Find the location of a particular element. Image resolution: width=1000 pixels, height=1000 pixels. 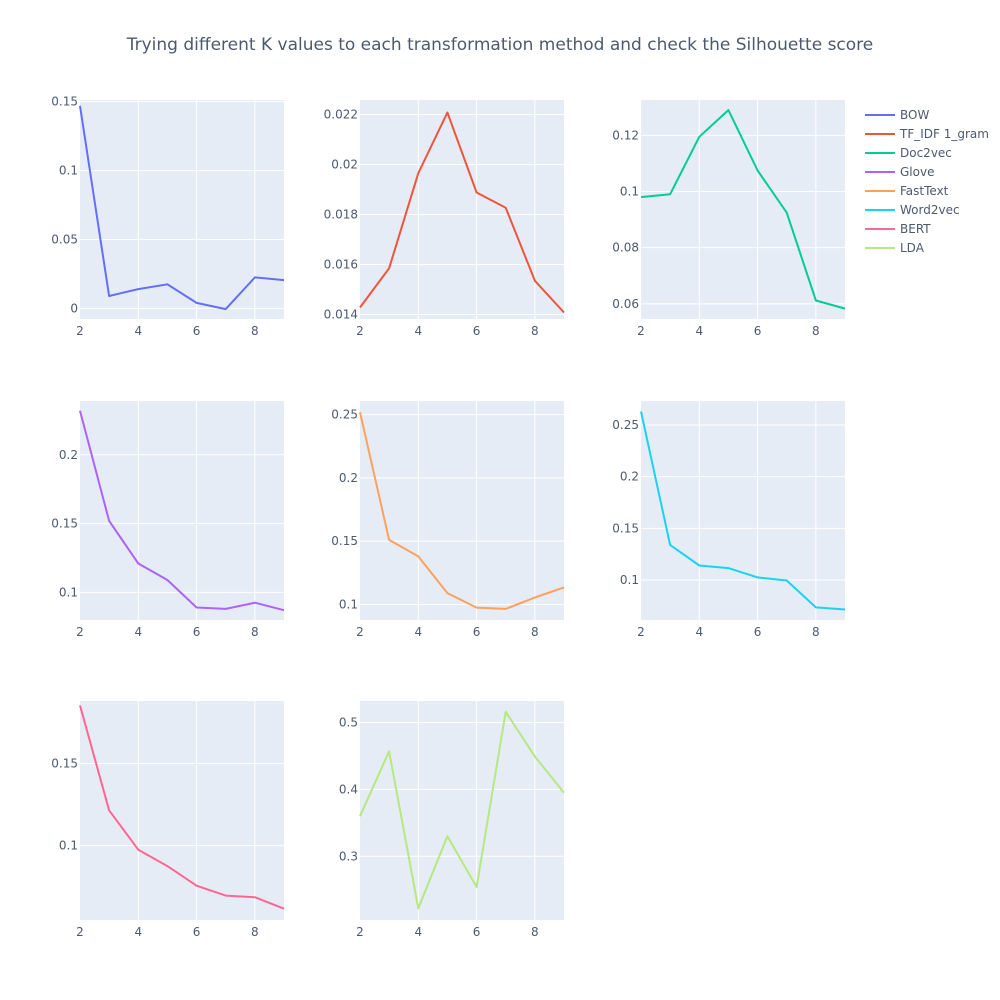

legend-item: FastText is located at coordinates (907, 191).